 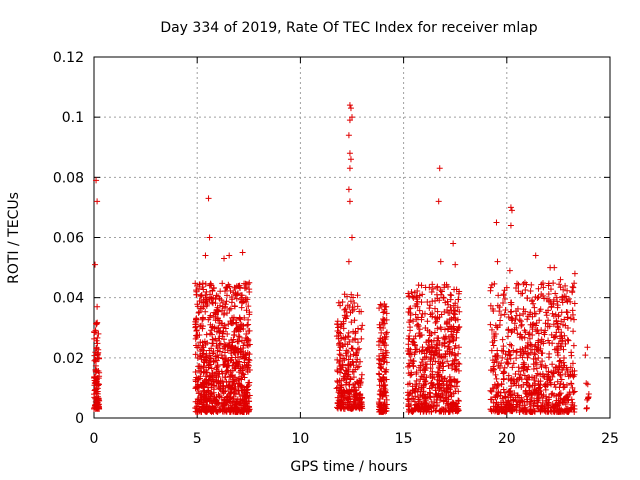 What do you see at coordinates (348, 467) in the screenshot?
I see `x-axis-label: GPS time / hours` at bounding box center [348, 467].